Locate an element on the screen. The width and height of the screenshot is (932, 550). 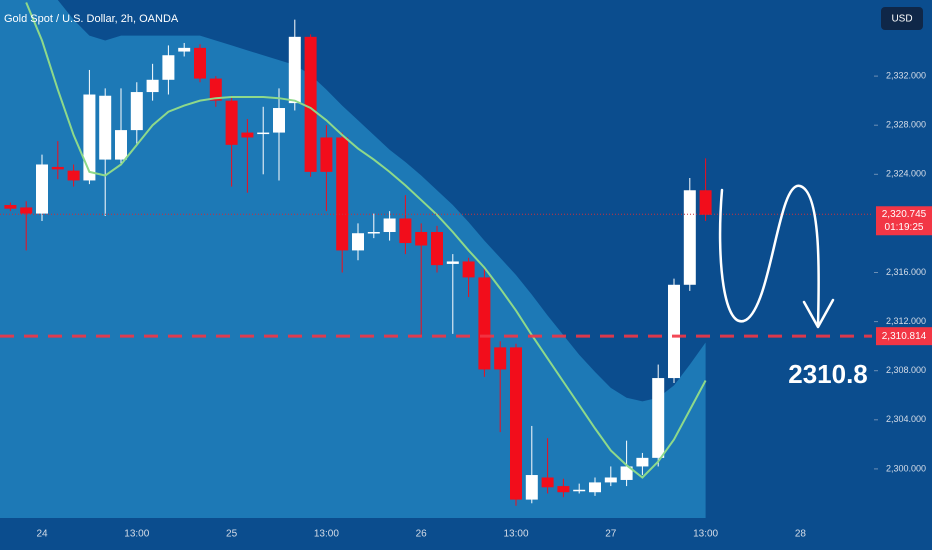
x-tick-label: 27 is located at coordinates (611, 534).